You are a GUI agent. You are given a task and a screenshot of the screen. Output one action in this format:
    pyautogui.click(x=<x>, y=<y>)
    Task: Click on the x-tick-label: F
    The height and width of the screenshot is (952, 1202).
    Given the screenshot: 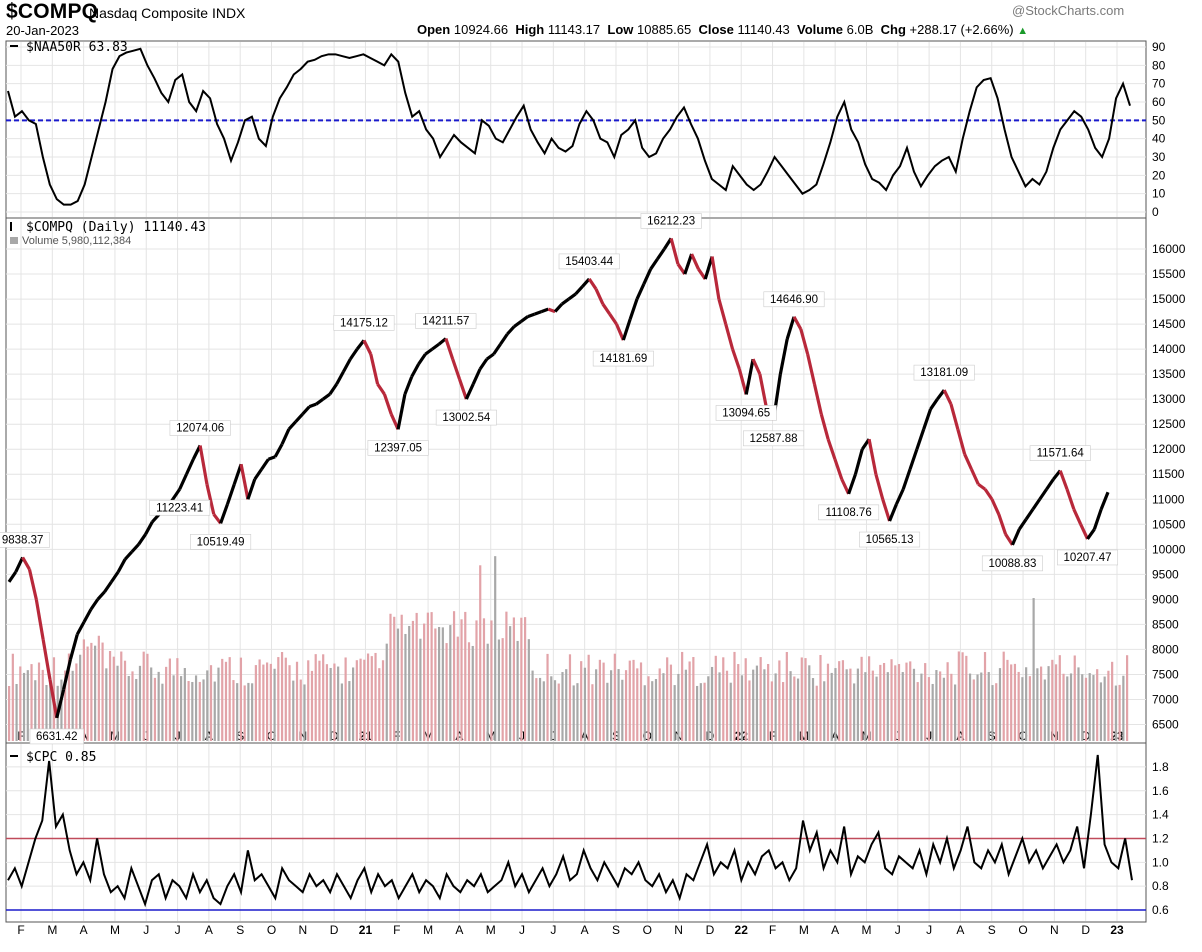 What is the action you would take?
    pyautogui.click(x=20, y=930)
    